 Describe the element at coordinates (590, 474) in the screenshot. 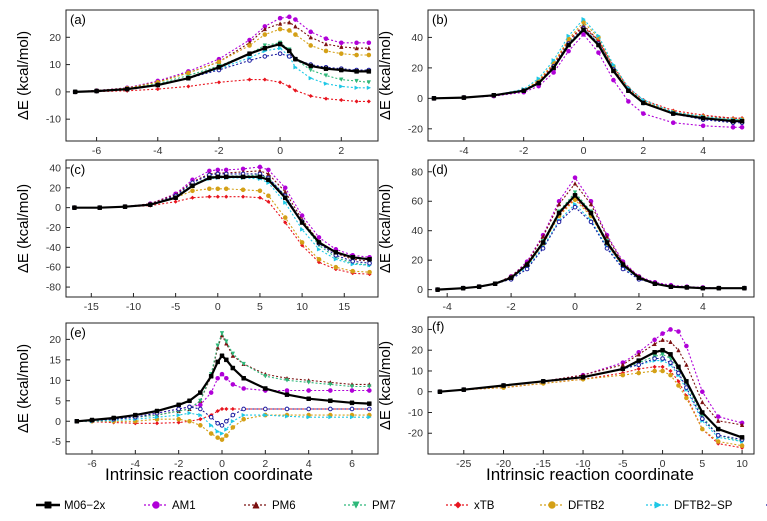

I see `x-axis-label-right: Intrinsic reaction coordinate` at that location.